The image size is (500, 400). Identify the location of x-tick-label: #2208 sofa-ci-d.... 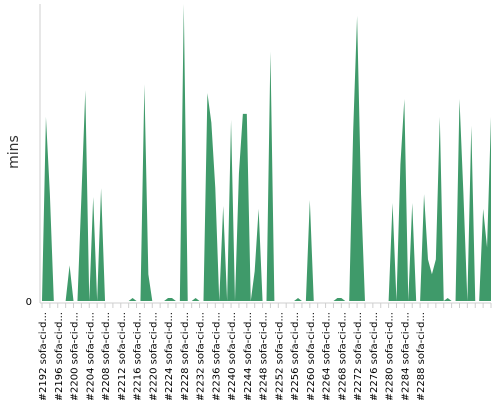
(106, 356).